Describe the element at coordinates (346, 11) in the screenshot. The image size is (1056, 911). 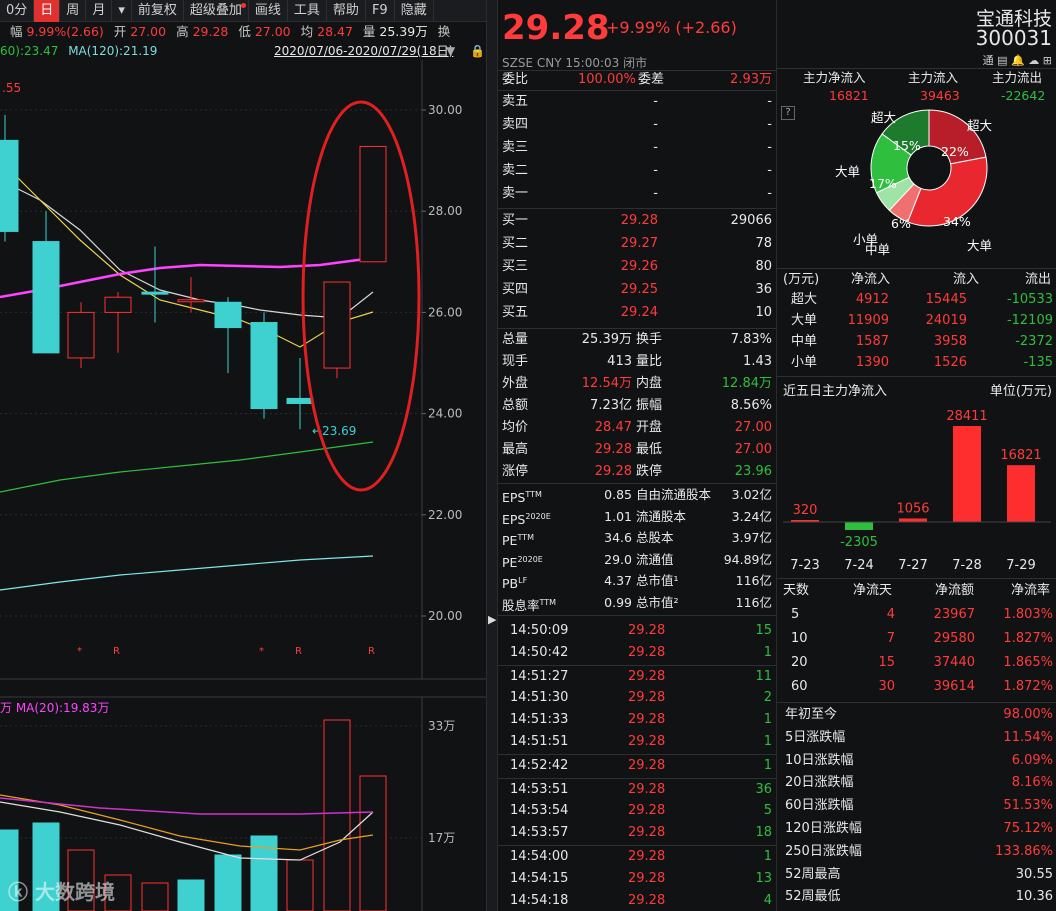
I see `toolbar-item: 帮助` at that location.